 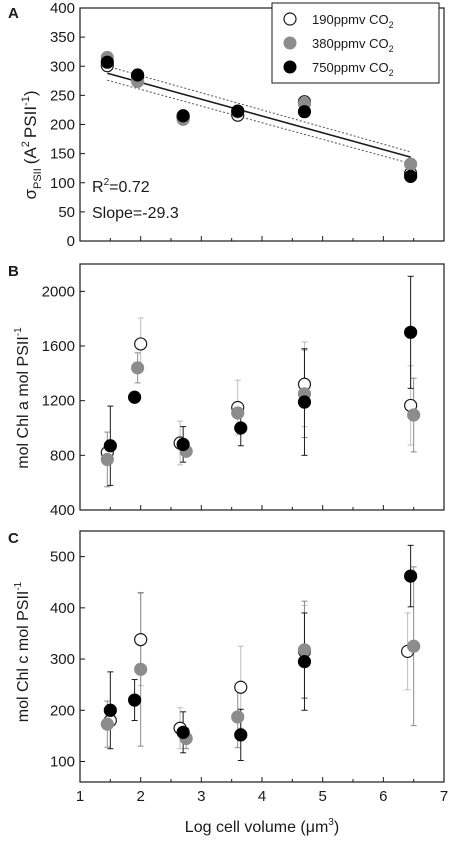 What do you see at coordinates (58, 346) in the screenshot?
I see `panel-b-ytick-label: 1600` at bounding box center [58, 346].